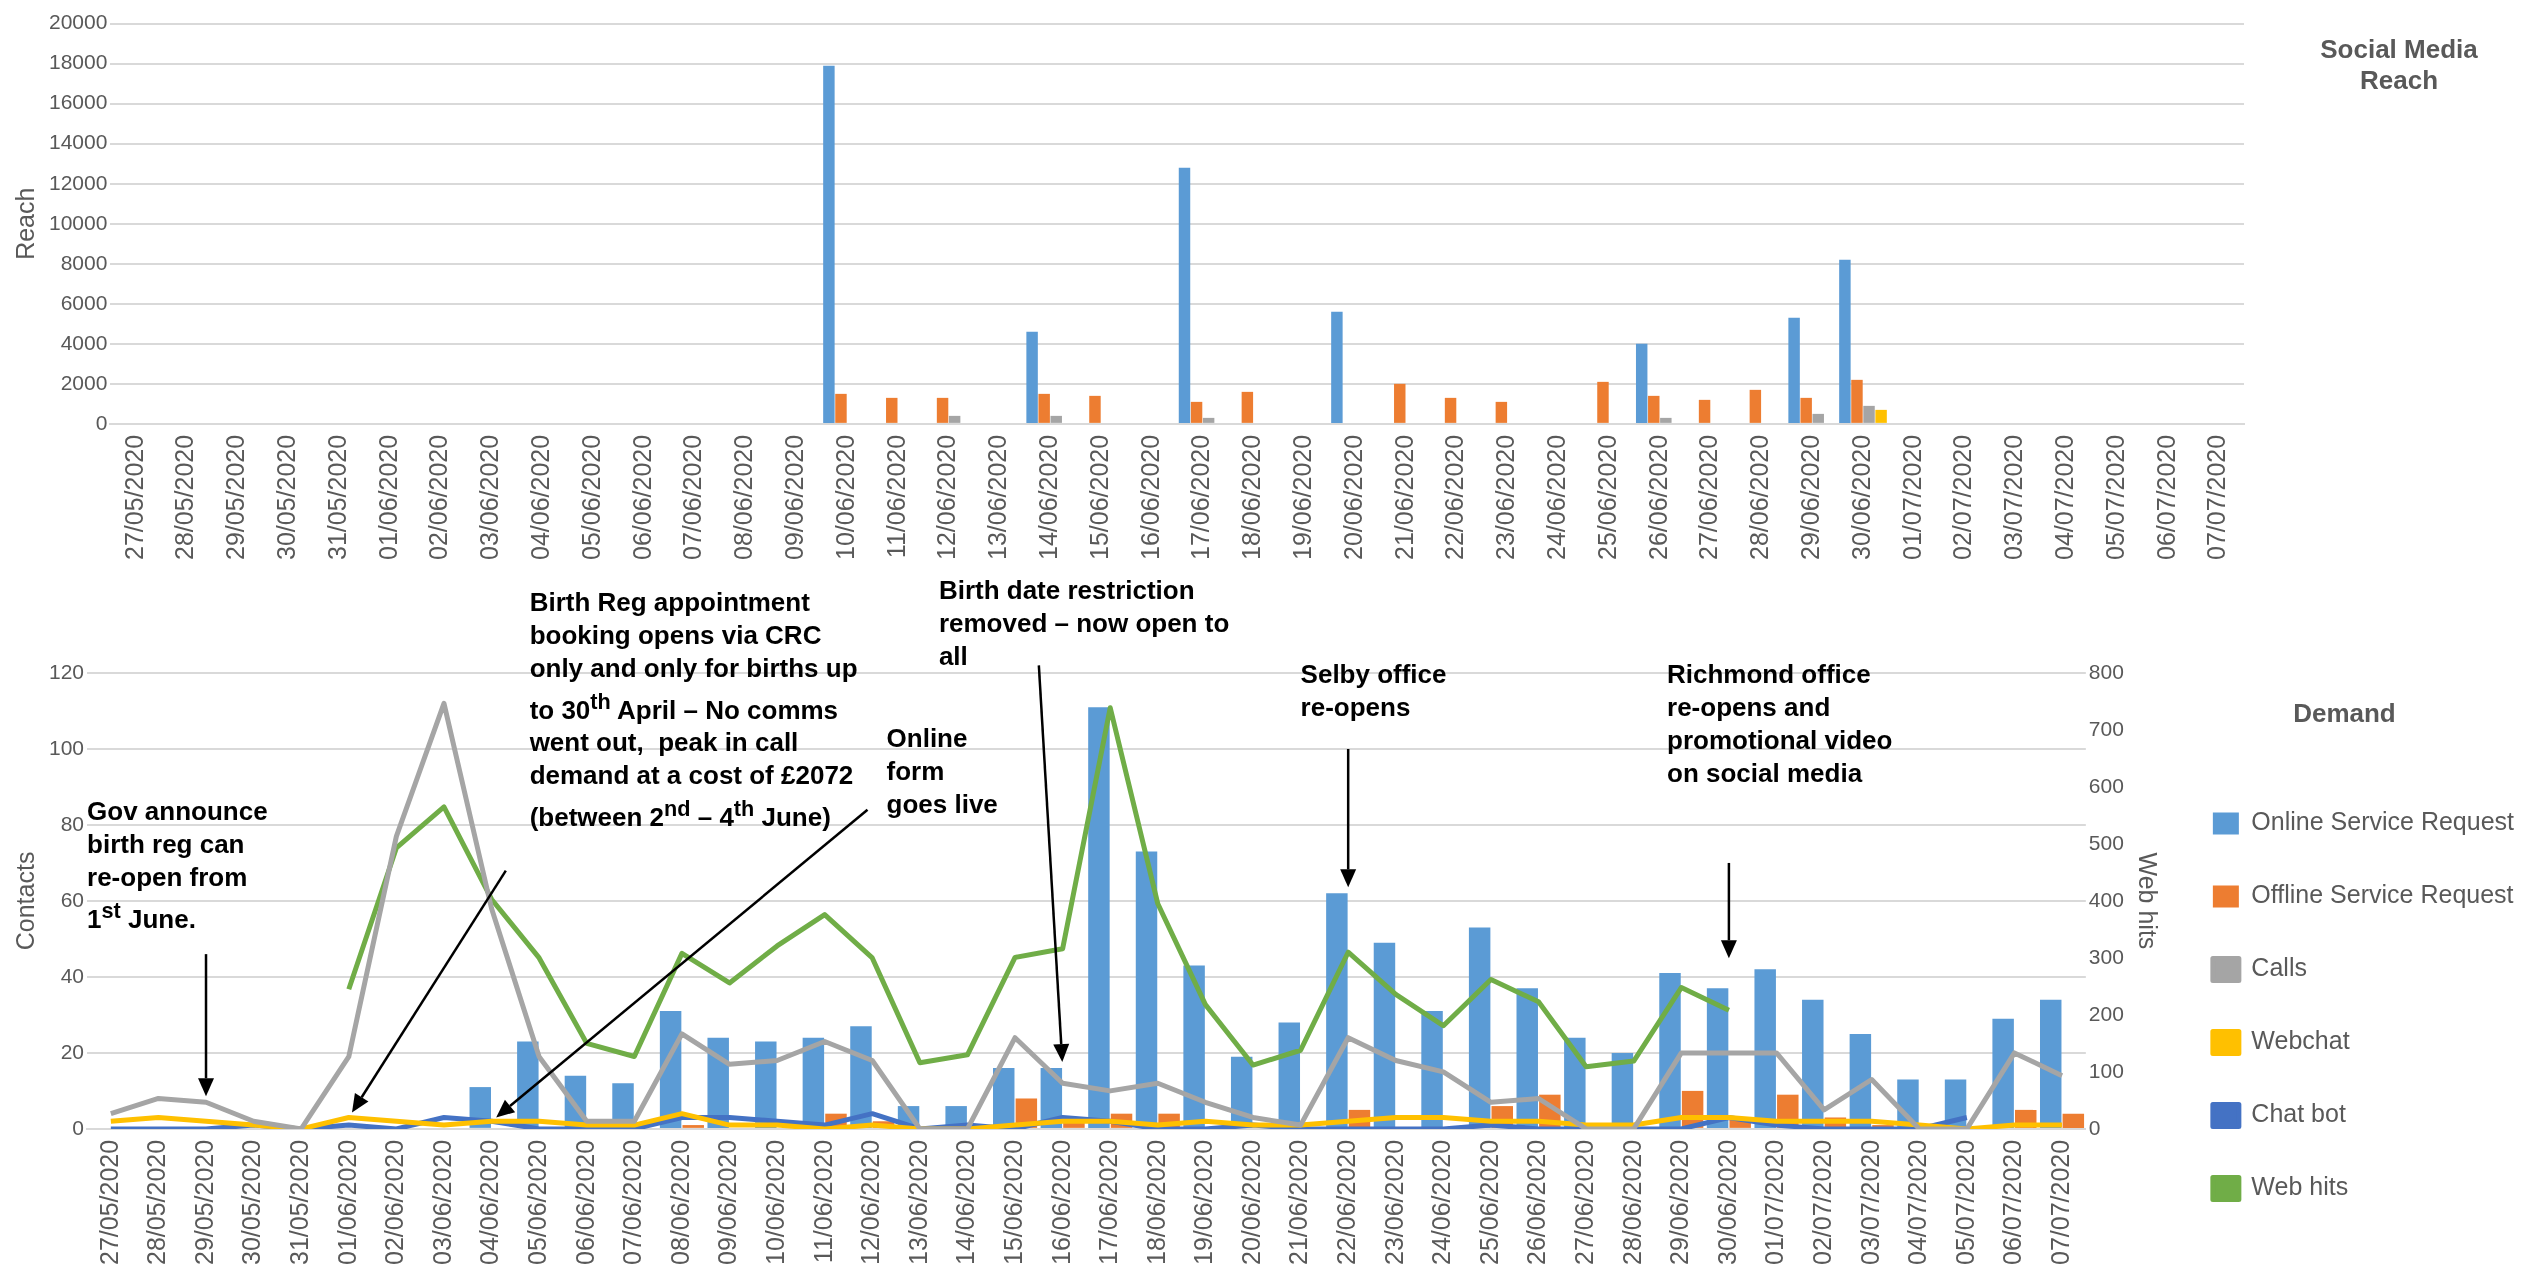  What do you see at coordinates (203, 1202) in the screenshot?
I see `x-tick-label: 29/05/2020` at bounding box center [203, 1202].